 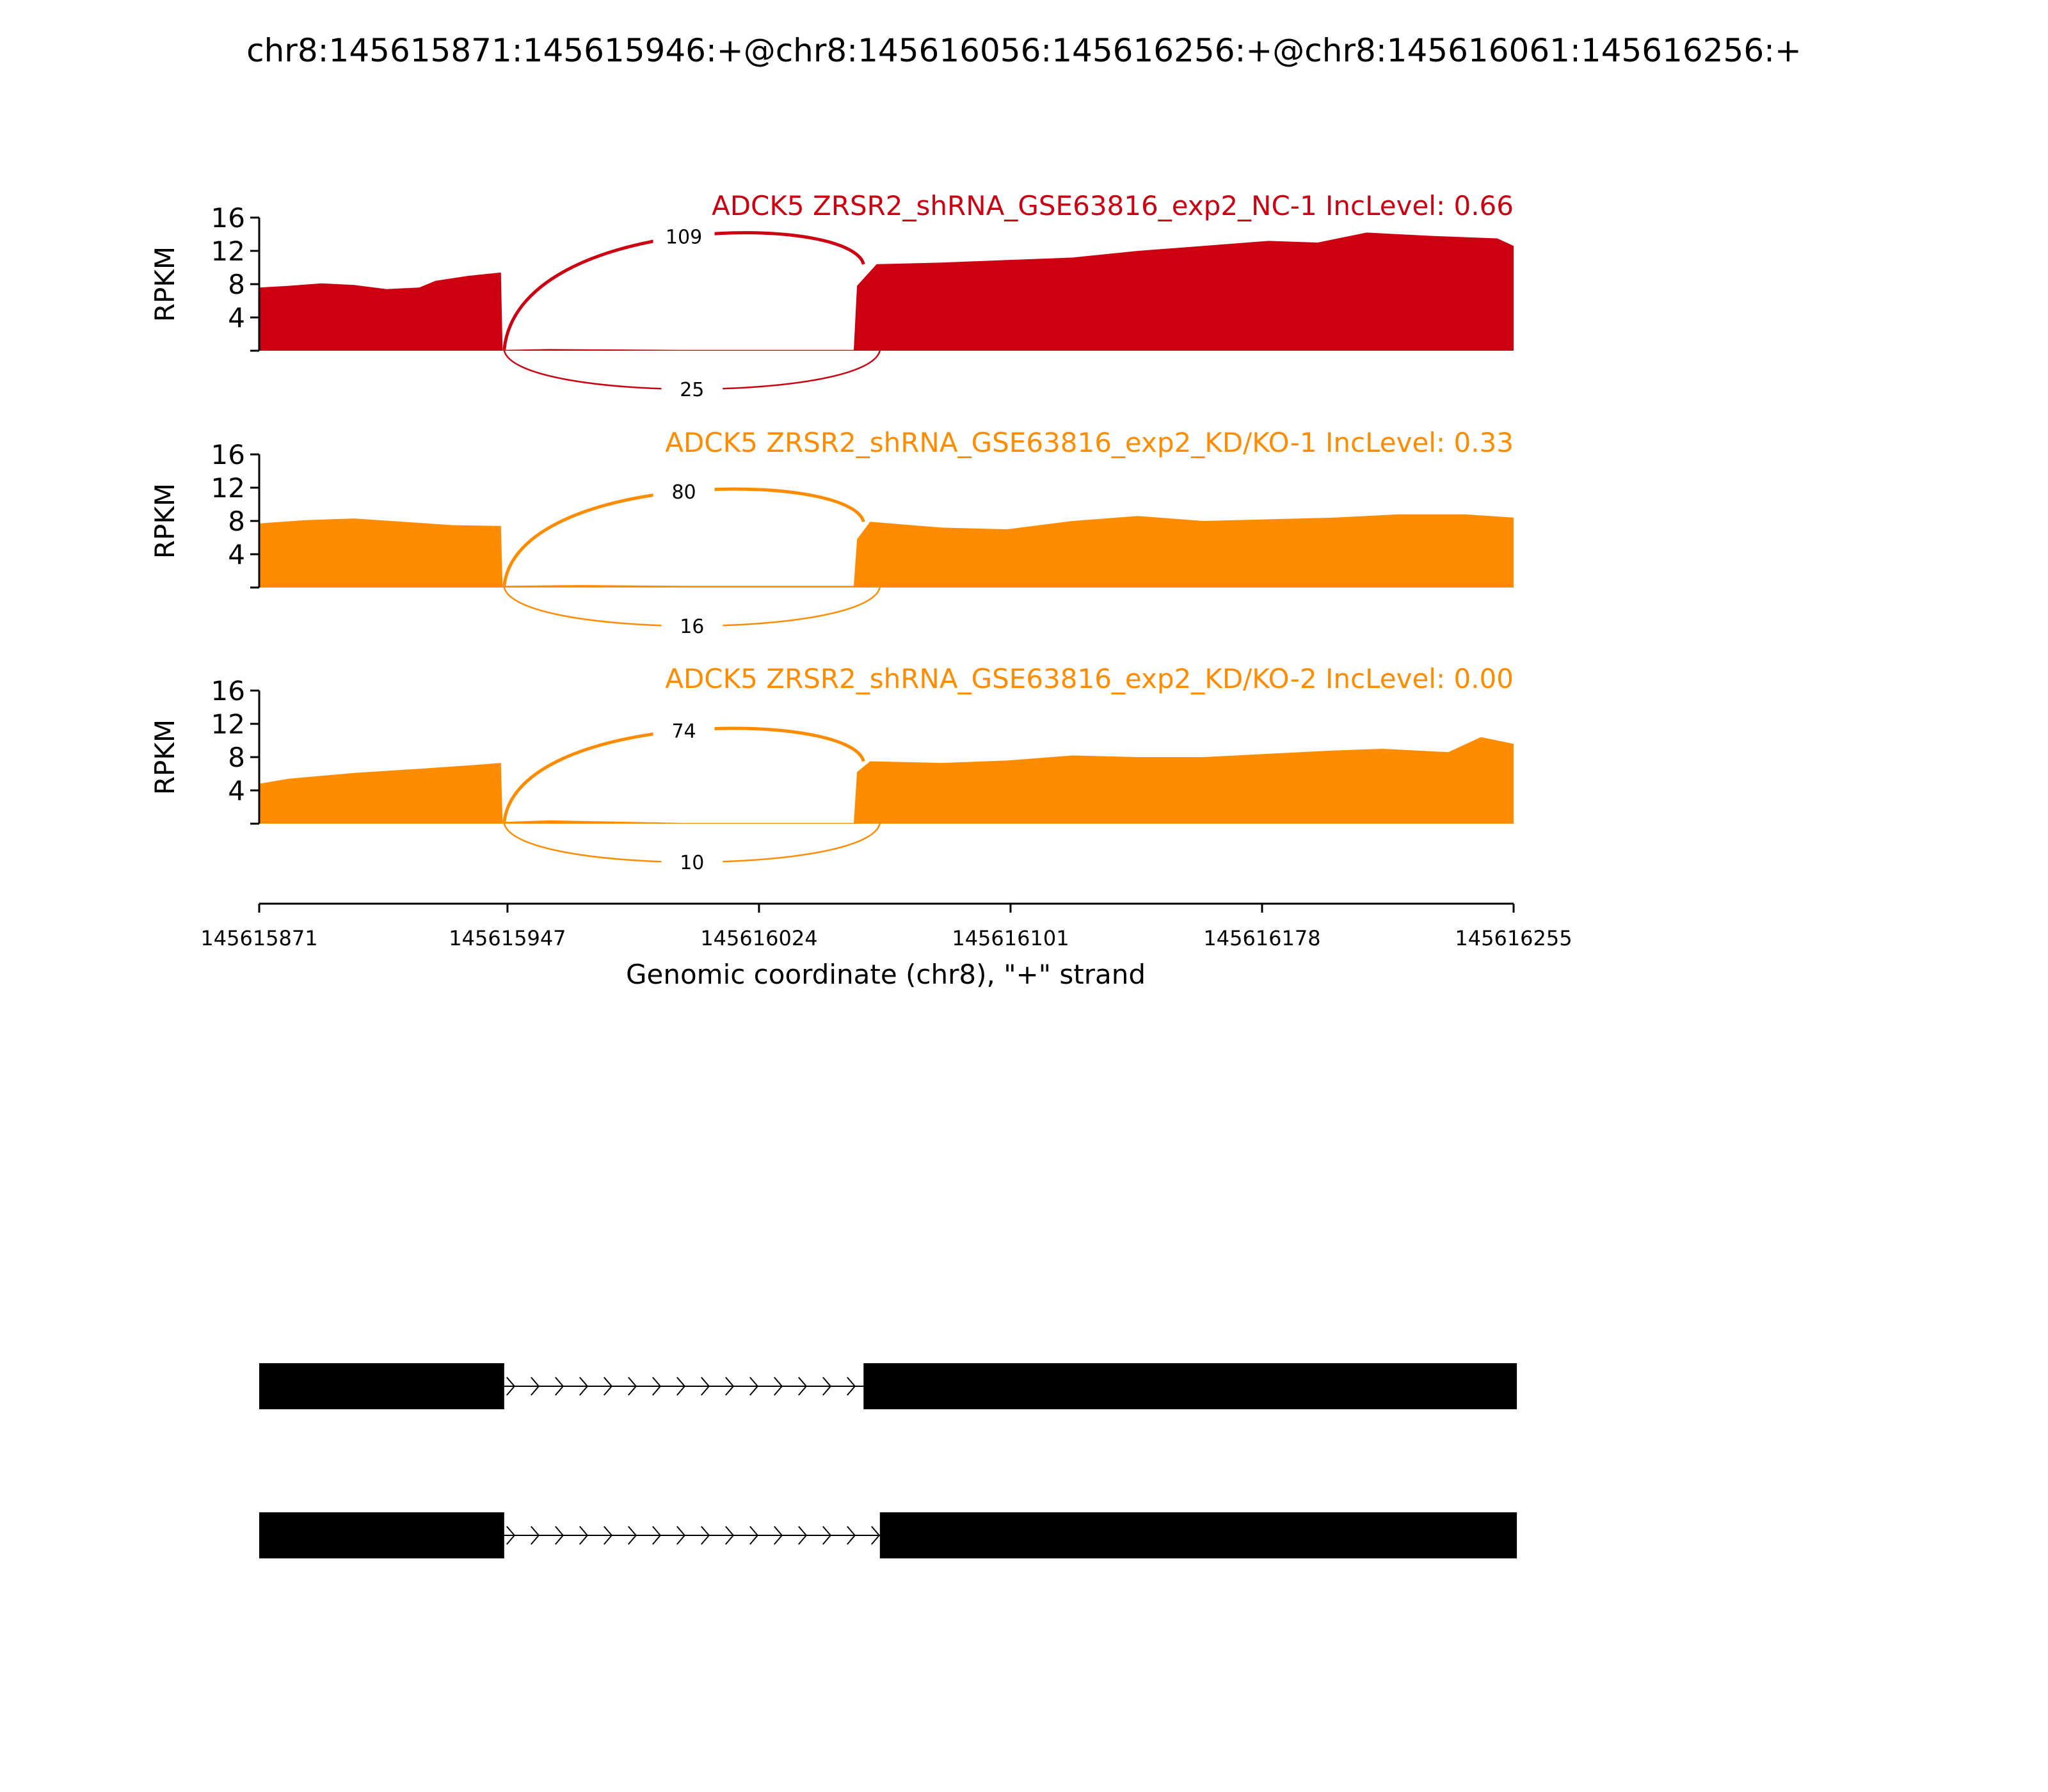 What do you see at coordinates (258, 938) in the screenshot?
I see `x-tick-label: 145615871` at bounding box center [258, 938].